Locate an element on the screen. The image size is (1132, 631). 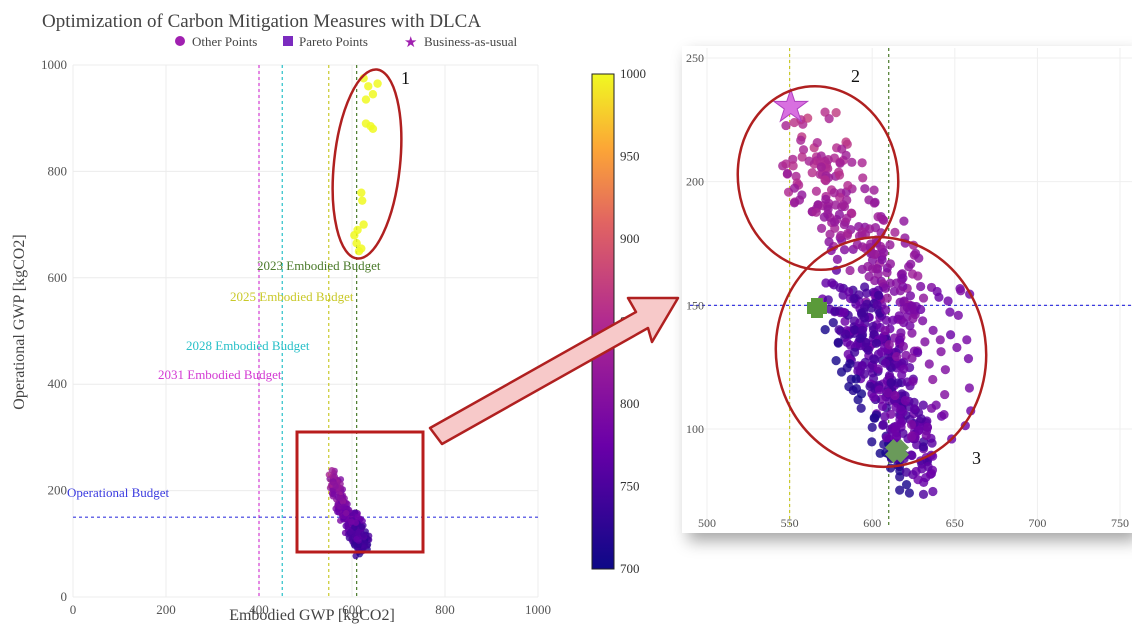
budget-label-operational: Operational Budget is located at coordinates (118, 492).